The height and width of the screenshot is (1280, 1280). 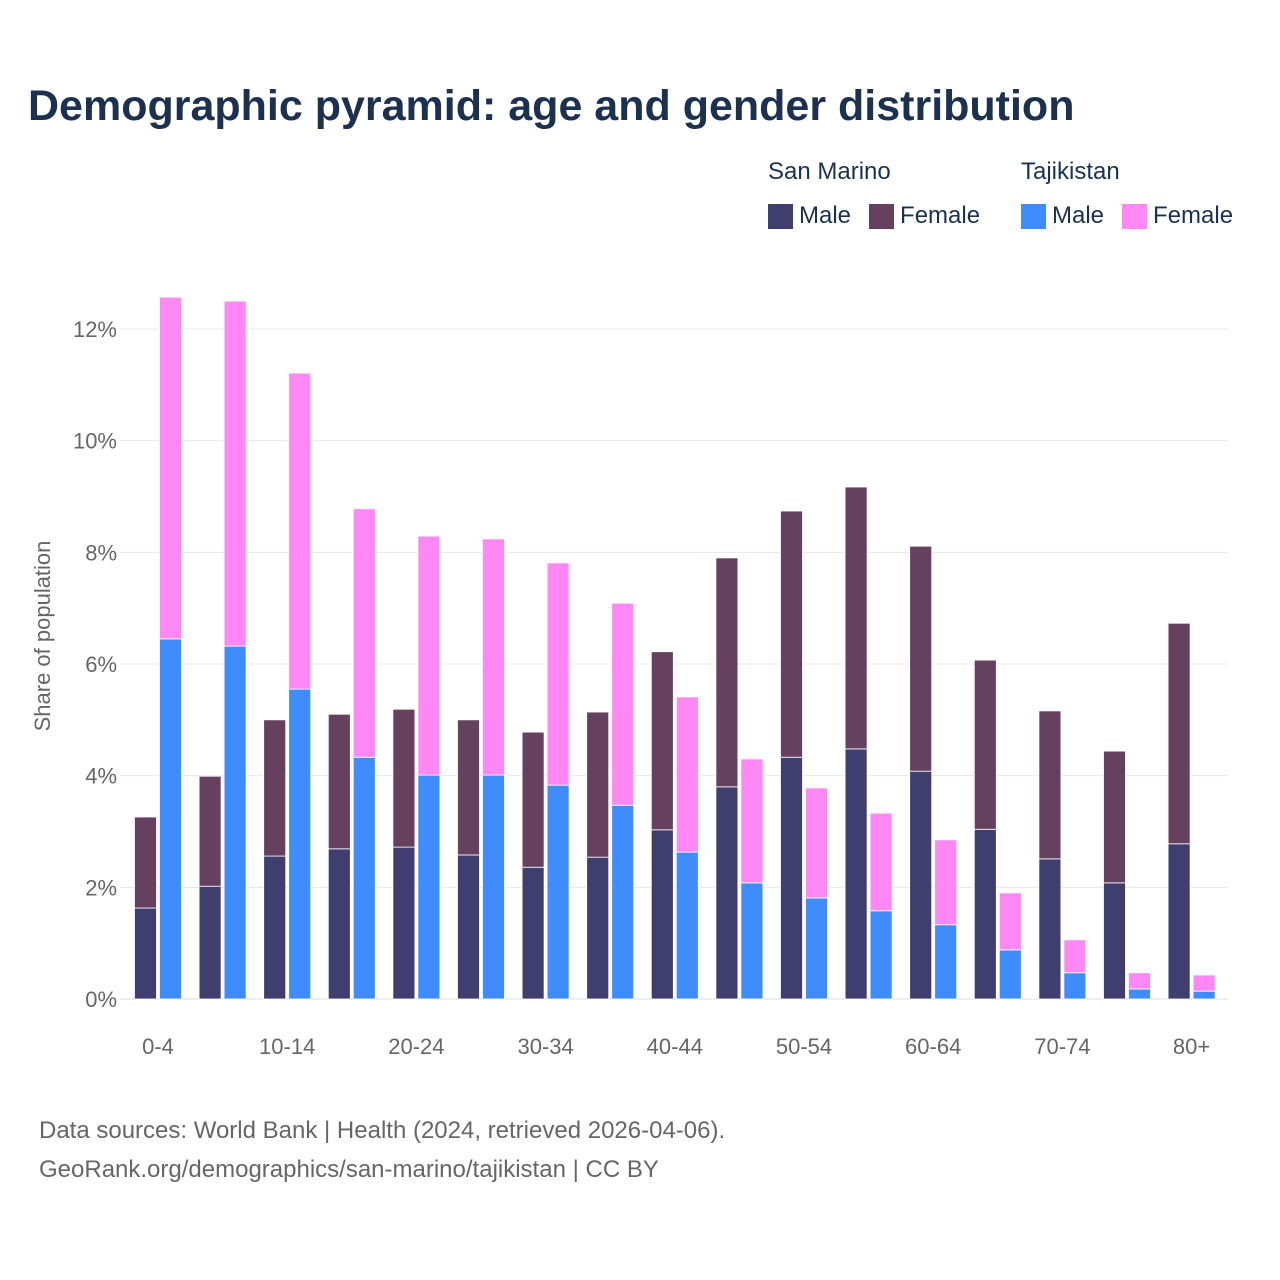 I want to click on y-tick-label: 12%, so click(x=95, y=329).